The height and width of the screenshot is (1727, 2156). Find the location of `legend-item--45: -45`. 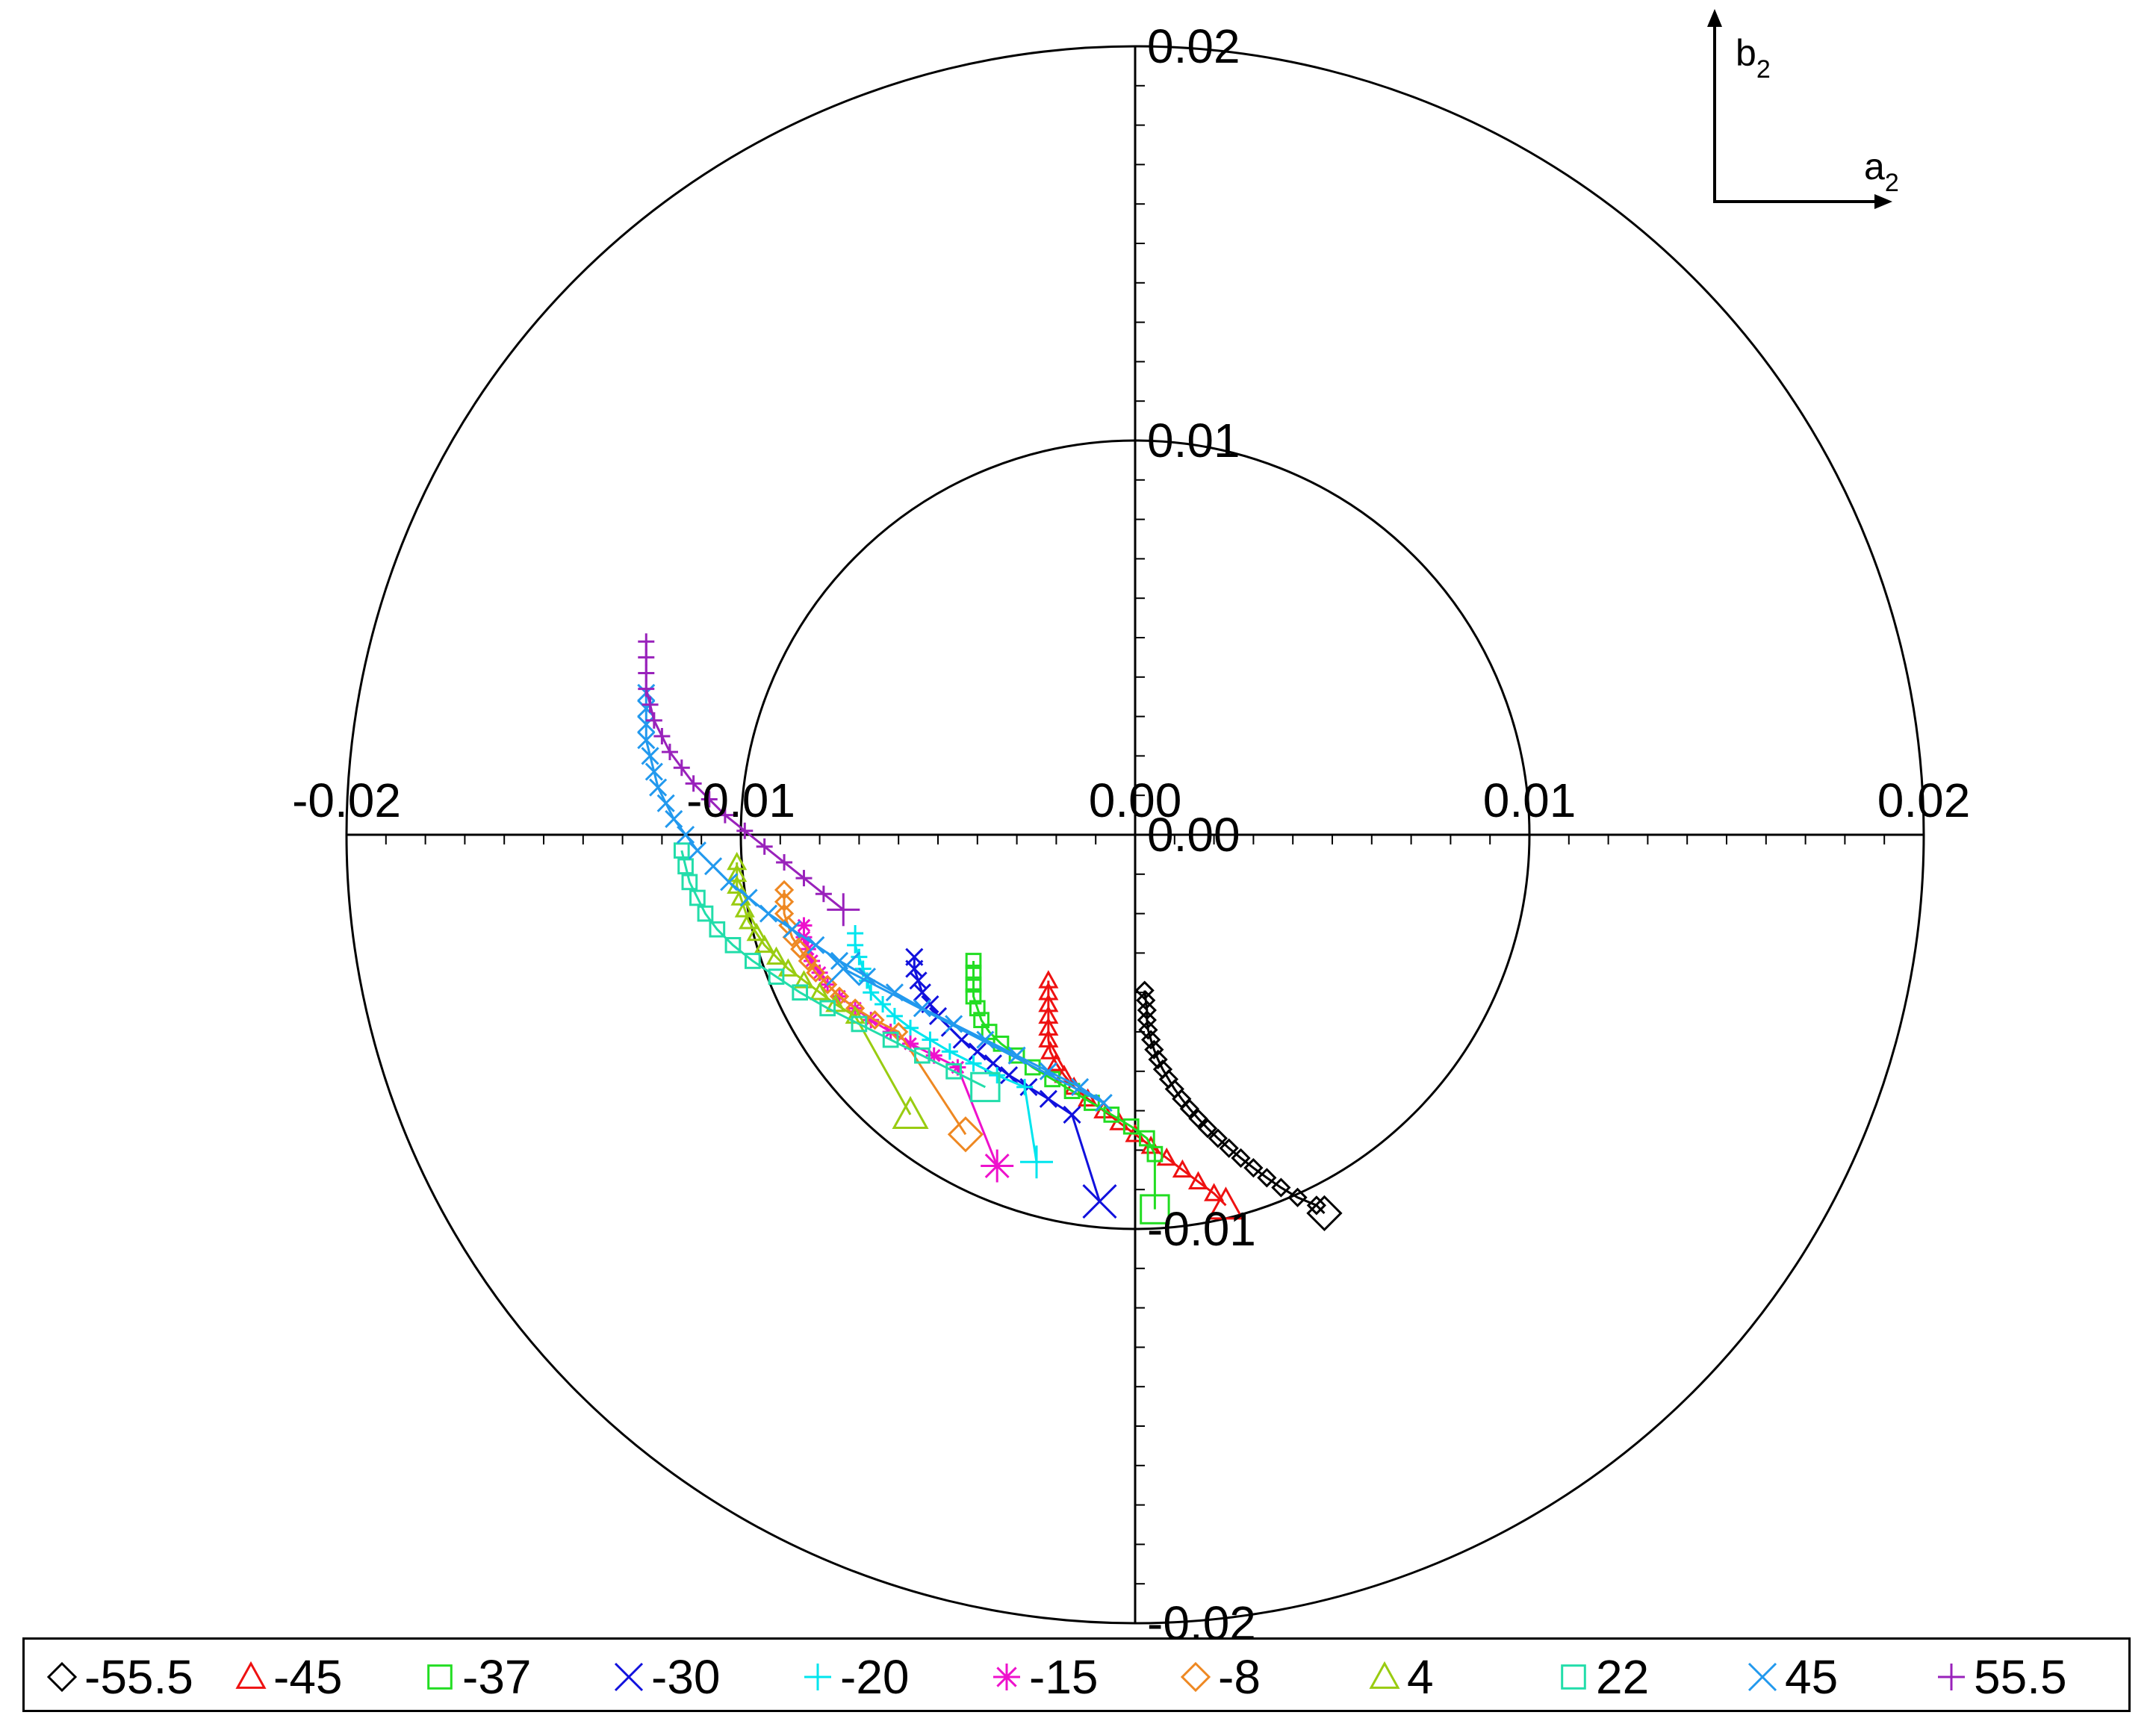

legend-item--45: -45 is located at coordinates (289, 1677).